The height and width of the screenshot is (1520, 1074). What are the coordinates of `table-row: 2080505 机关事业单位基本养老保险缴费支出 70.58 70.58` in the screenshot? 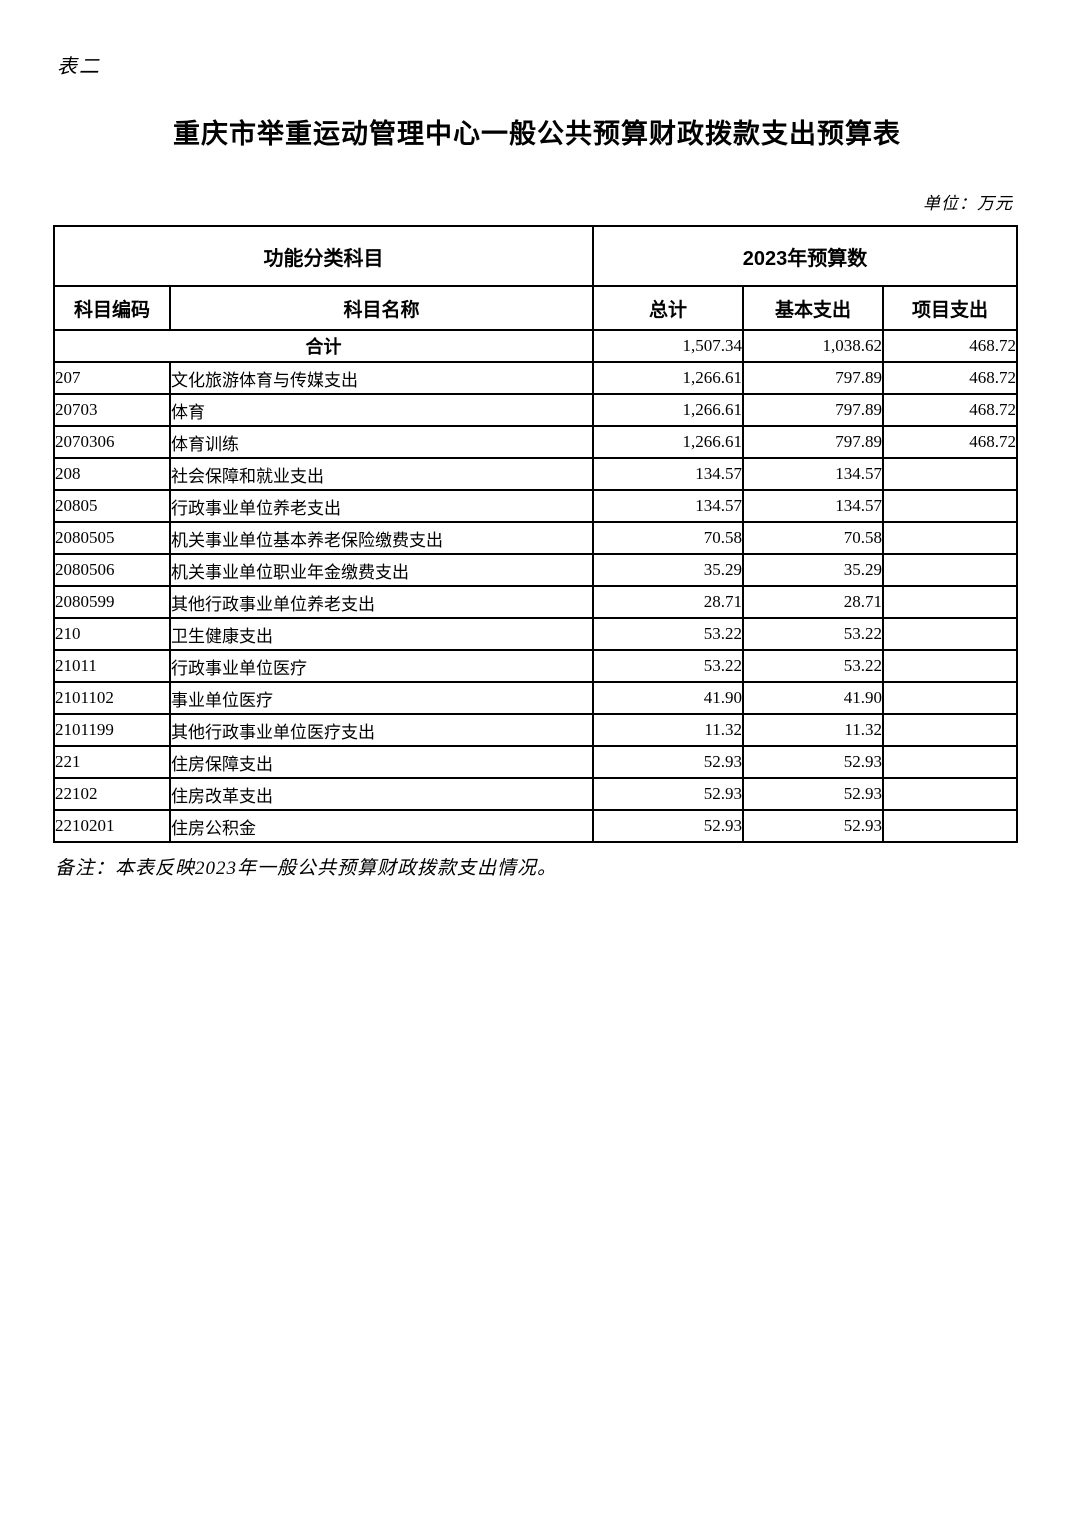 It's located at (536, 538).